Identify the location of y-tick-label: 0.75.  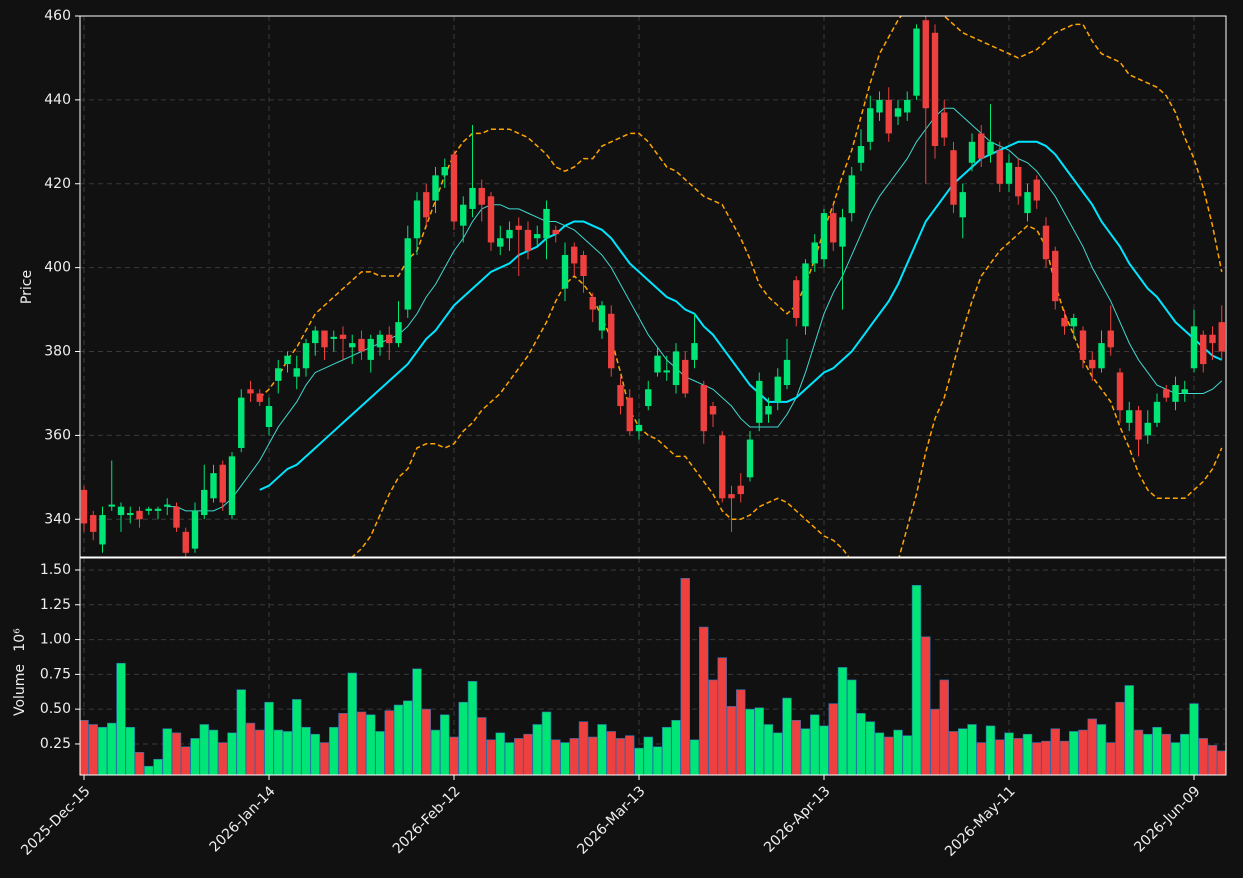
(55, 674).